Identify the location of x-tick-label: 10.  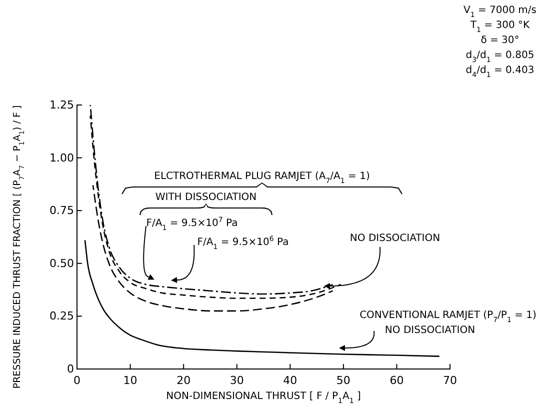
(130, 381).